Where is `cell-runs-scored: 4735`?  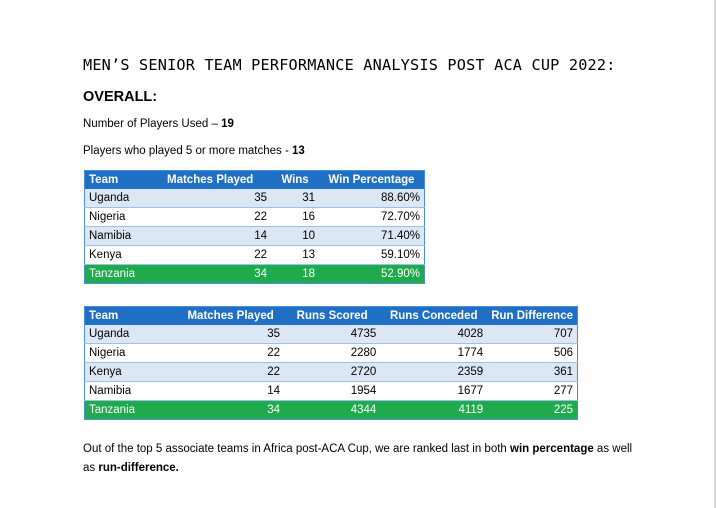
cell-runs-scored: 4735 is located at coordinates (332, 334).